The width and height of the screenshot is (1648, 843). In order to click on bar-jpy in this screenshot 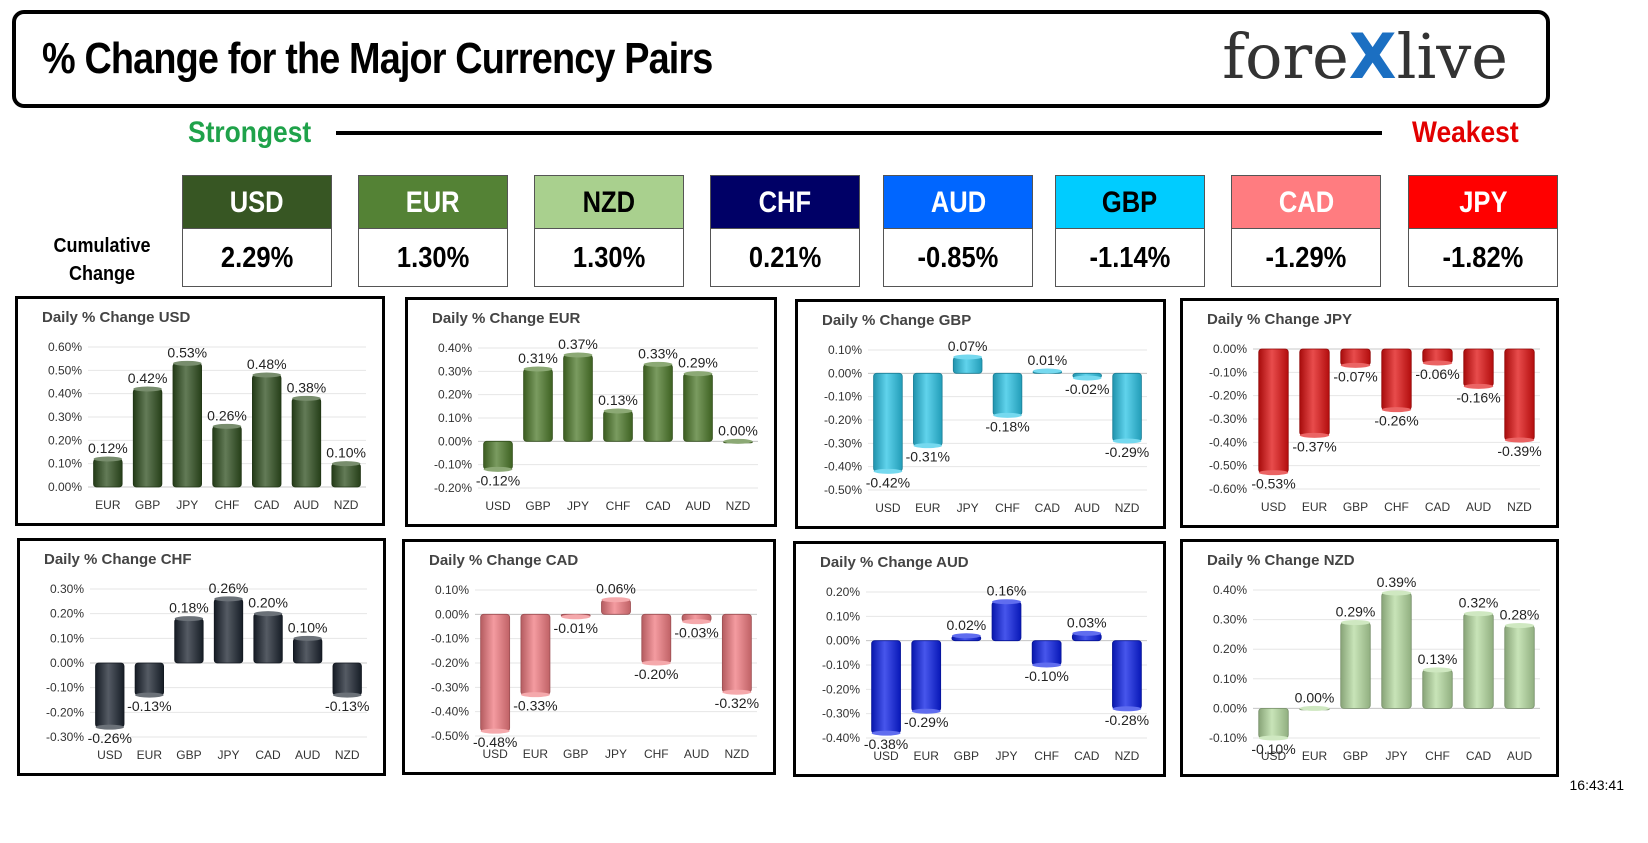, I will do `click(228, 631)`.